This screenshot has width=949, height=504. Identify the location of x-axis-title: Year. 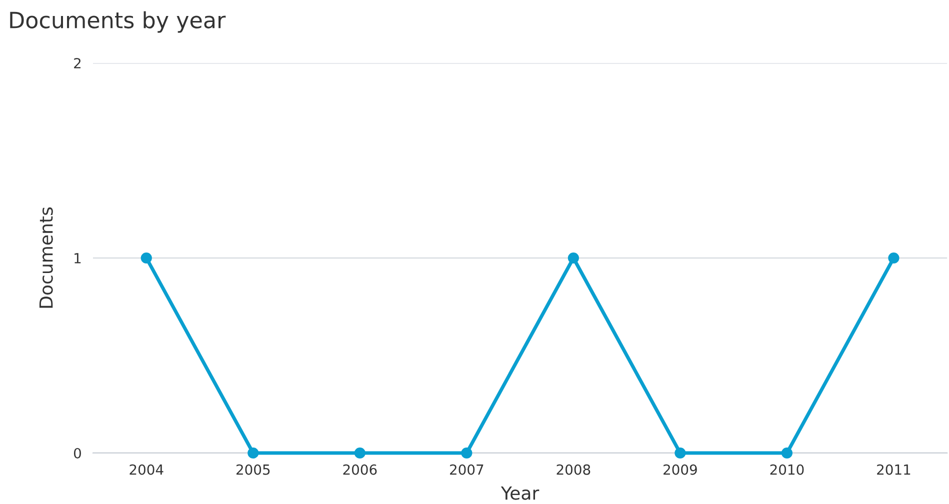
(520, 493).